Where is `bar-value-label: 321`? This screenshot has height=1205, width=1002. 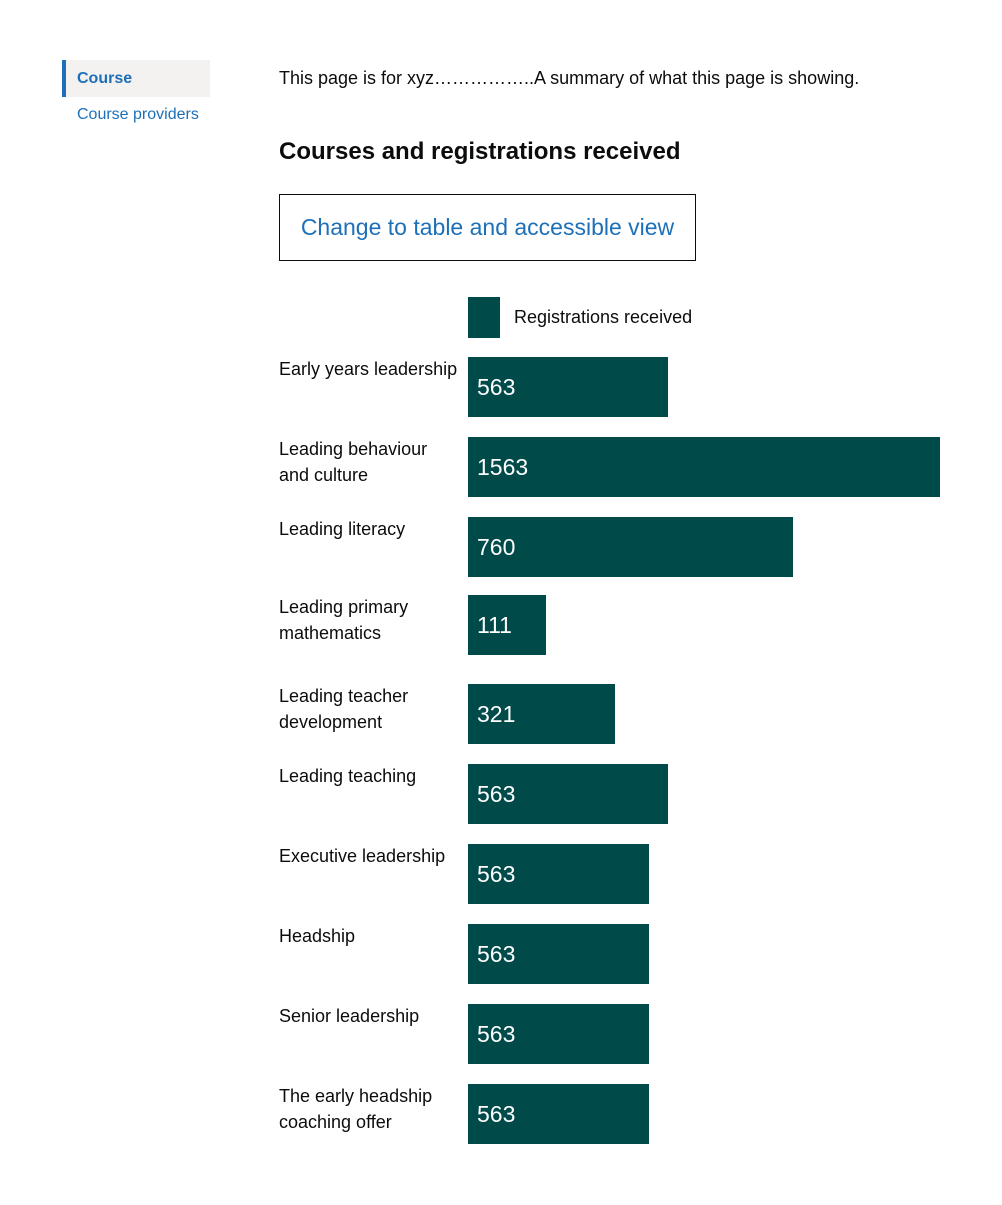
bar-value-label: 321 is located at coordinates (496, 714).